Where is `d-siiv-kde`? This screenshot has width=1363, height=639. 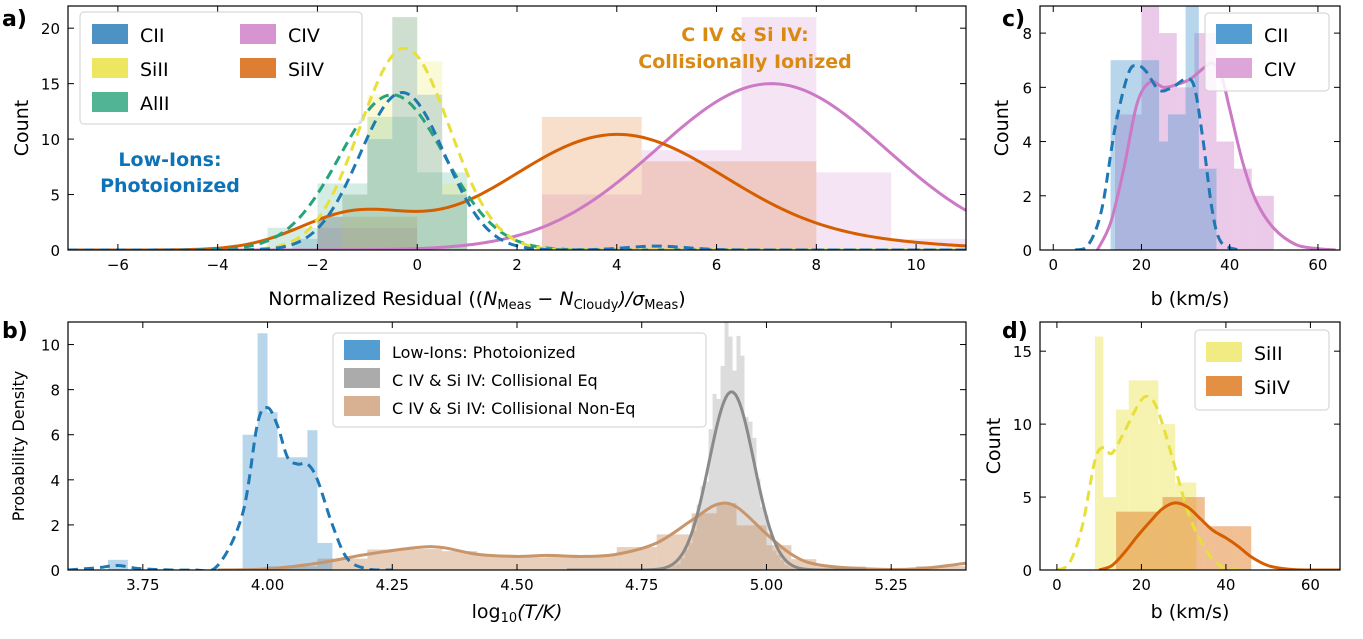
d-siiv-kde is located at coordinates (1219, 535).